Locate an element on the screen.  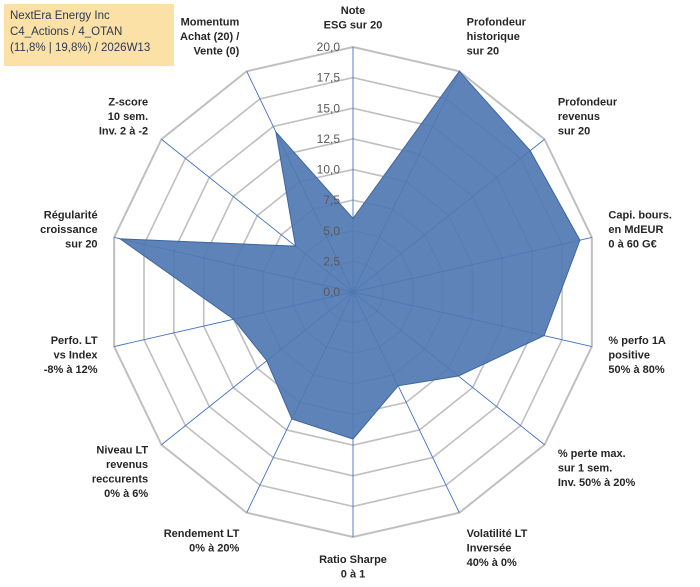
axis-label: Capi. bours. en MdEUR 0 à 60 G€ is located at coordinates (640, 230).